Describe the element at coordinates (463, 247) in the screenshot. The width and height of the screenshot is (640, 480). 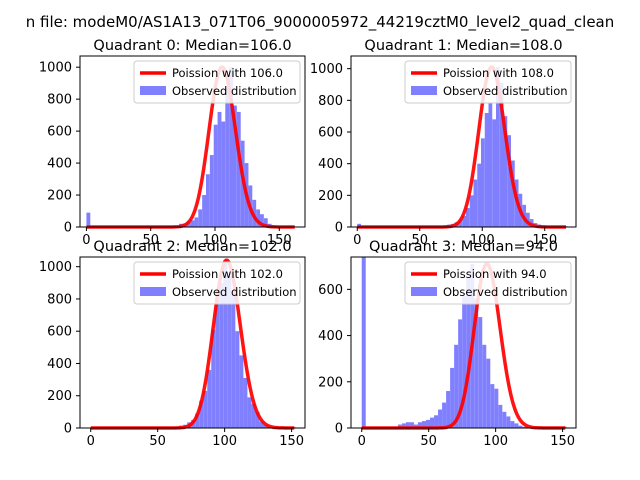
I see `subplot-title: Quadrant 3: Median=94.0` at that location.